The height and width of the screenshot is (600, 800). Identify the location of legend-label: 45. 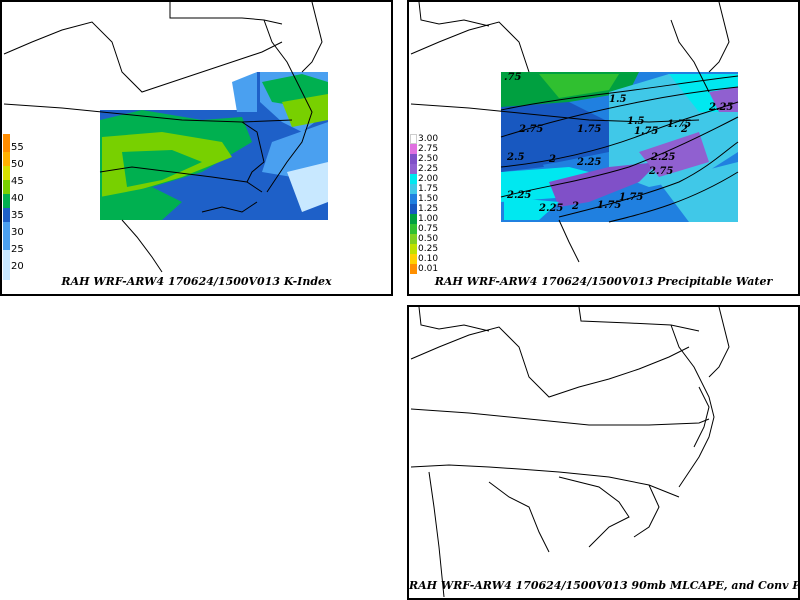
(17, 181).